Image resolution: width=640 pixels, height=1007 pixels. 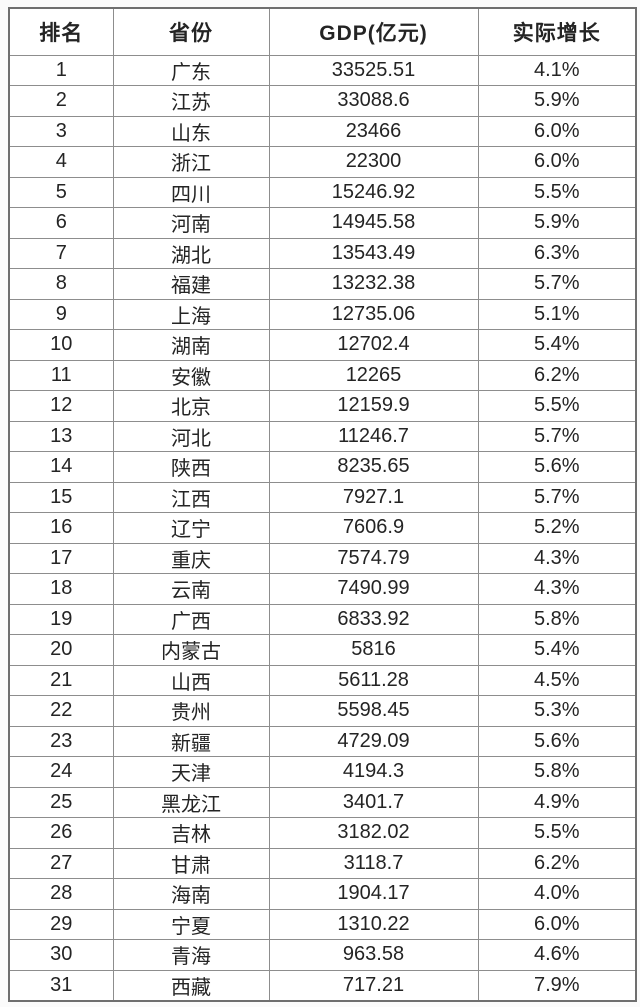 What do you see at coordinates (61, 802) in the screenshot?
I see `cell-rank: 25` at bounding box center [61, 802].